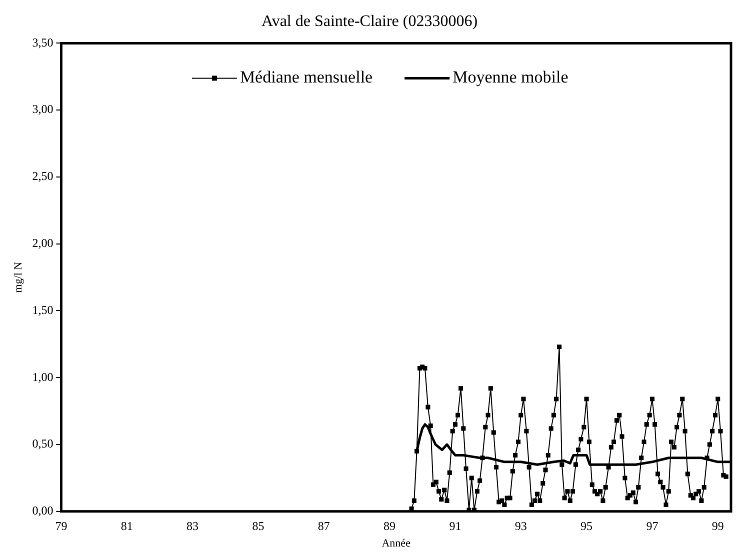 The height and width of the screenshot is (558, 745). What do you see at coordinates (43, 511) in the screenshot?
I see `y-tick-label: 0,00` at bounding box center [43, 511].